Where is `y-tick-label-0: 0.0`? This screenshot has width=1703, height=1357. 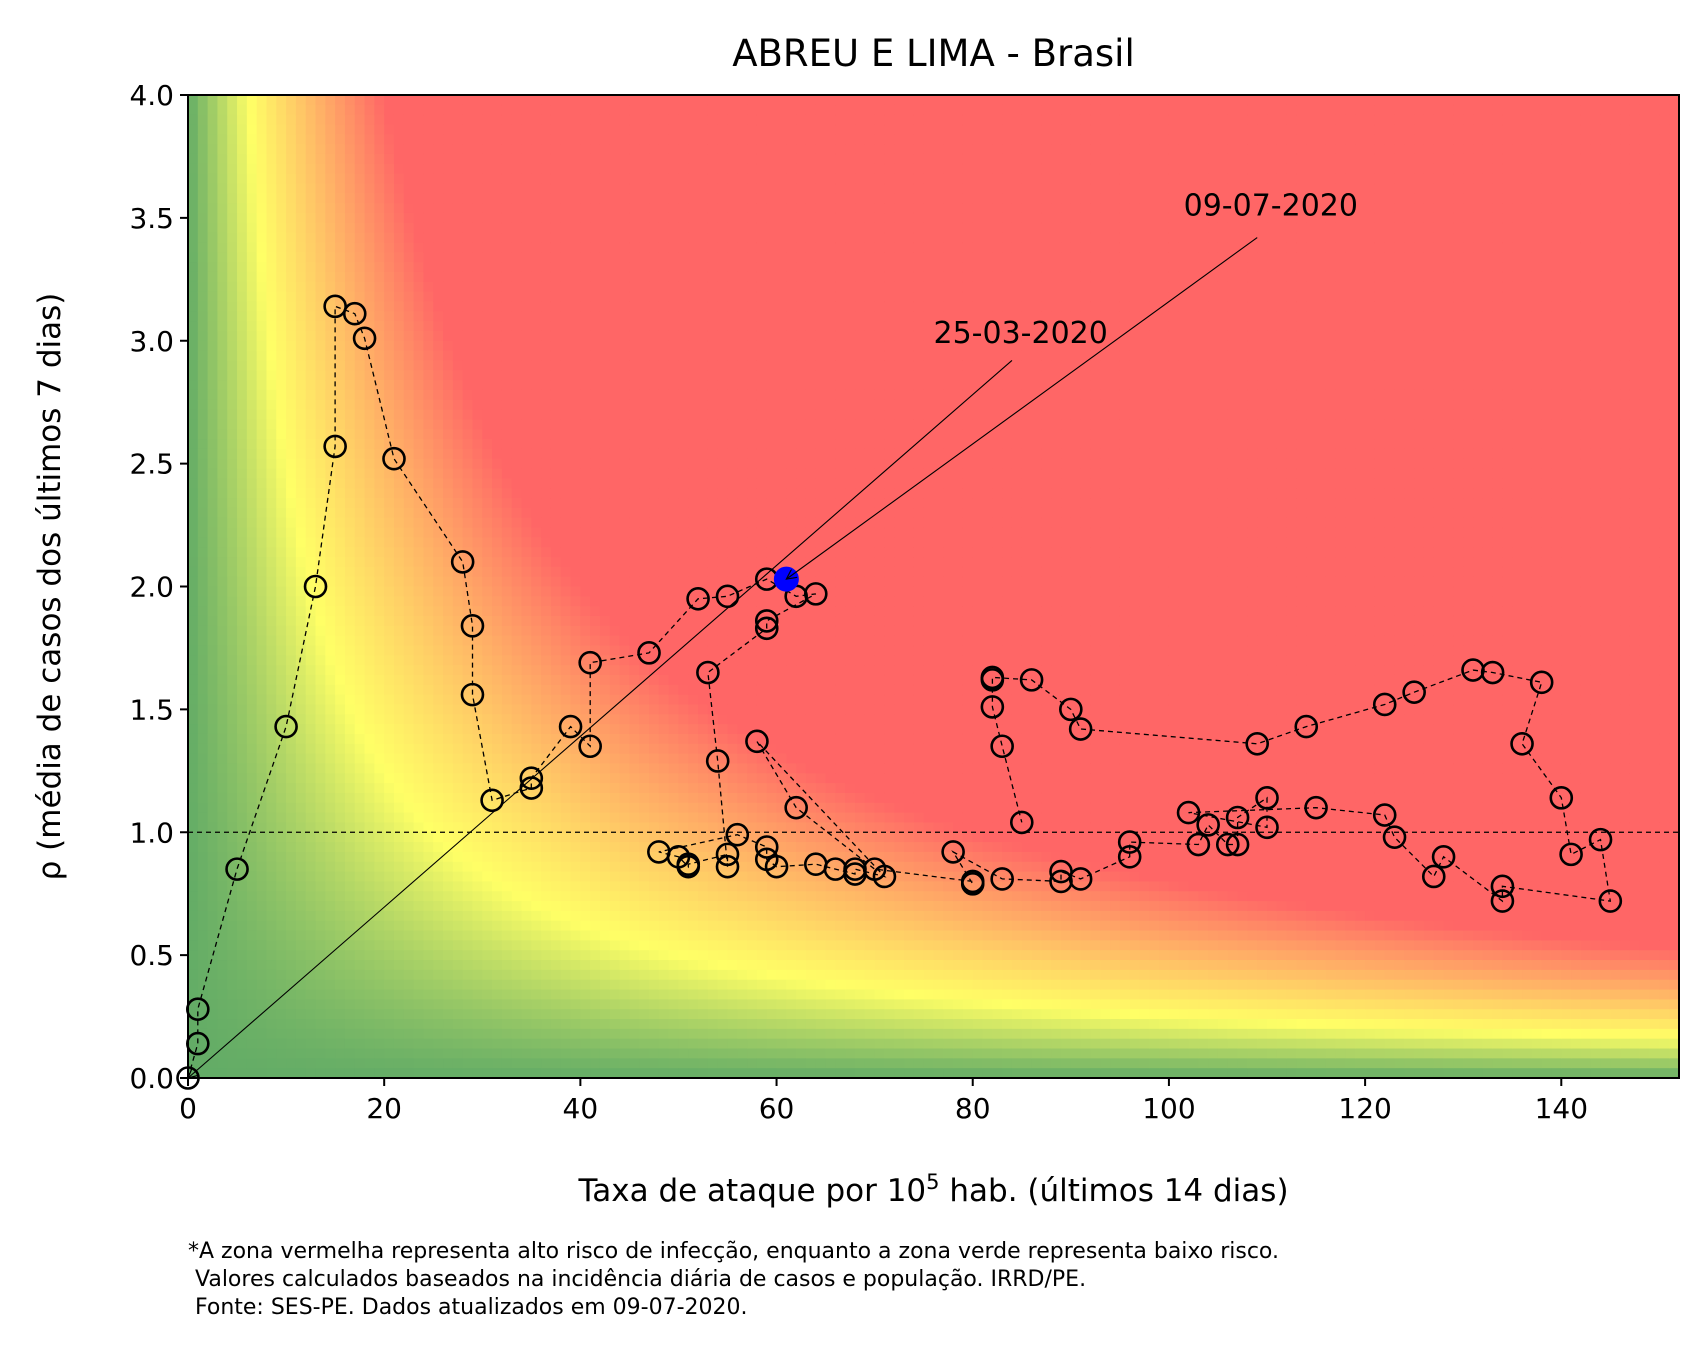 y-tick-label-0: 0.0 is located at coordinates (151, 1078).